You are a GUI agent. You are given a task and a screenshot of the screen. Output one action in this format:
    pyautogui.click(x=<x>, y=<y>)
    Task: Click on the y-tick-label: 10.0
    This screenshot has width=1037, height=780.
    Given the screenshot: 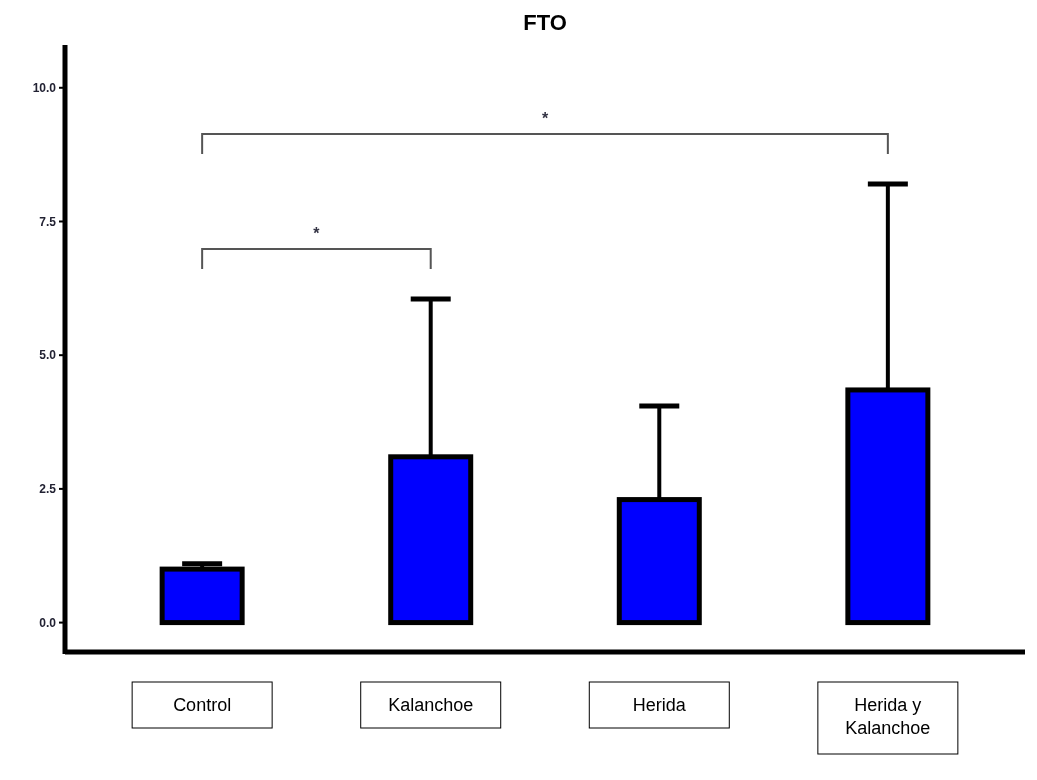 What is the action you would take?
    pyautogui.click(x=44, y=87)
    